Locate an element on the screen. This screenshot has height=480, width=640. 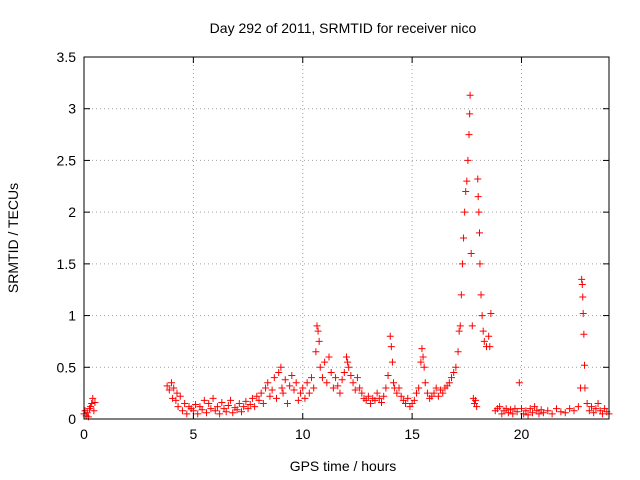
y-tick-label: 1 is located at coordinates (72, 316).